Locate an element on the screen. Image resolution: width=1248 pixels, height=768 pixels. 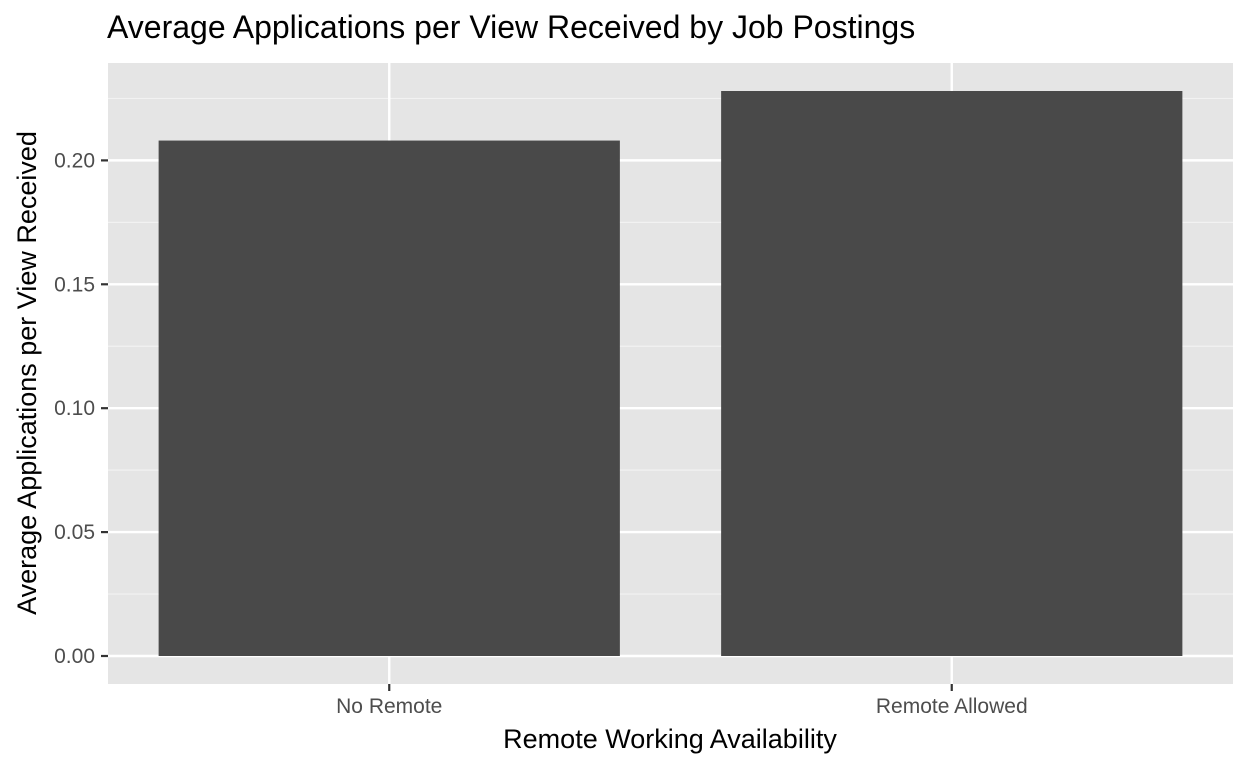
y-tick-label: 0.00 is located at coordinates (74, 656).